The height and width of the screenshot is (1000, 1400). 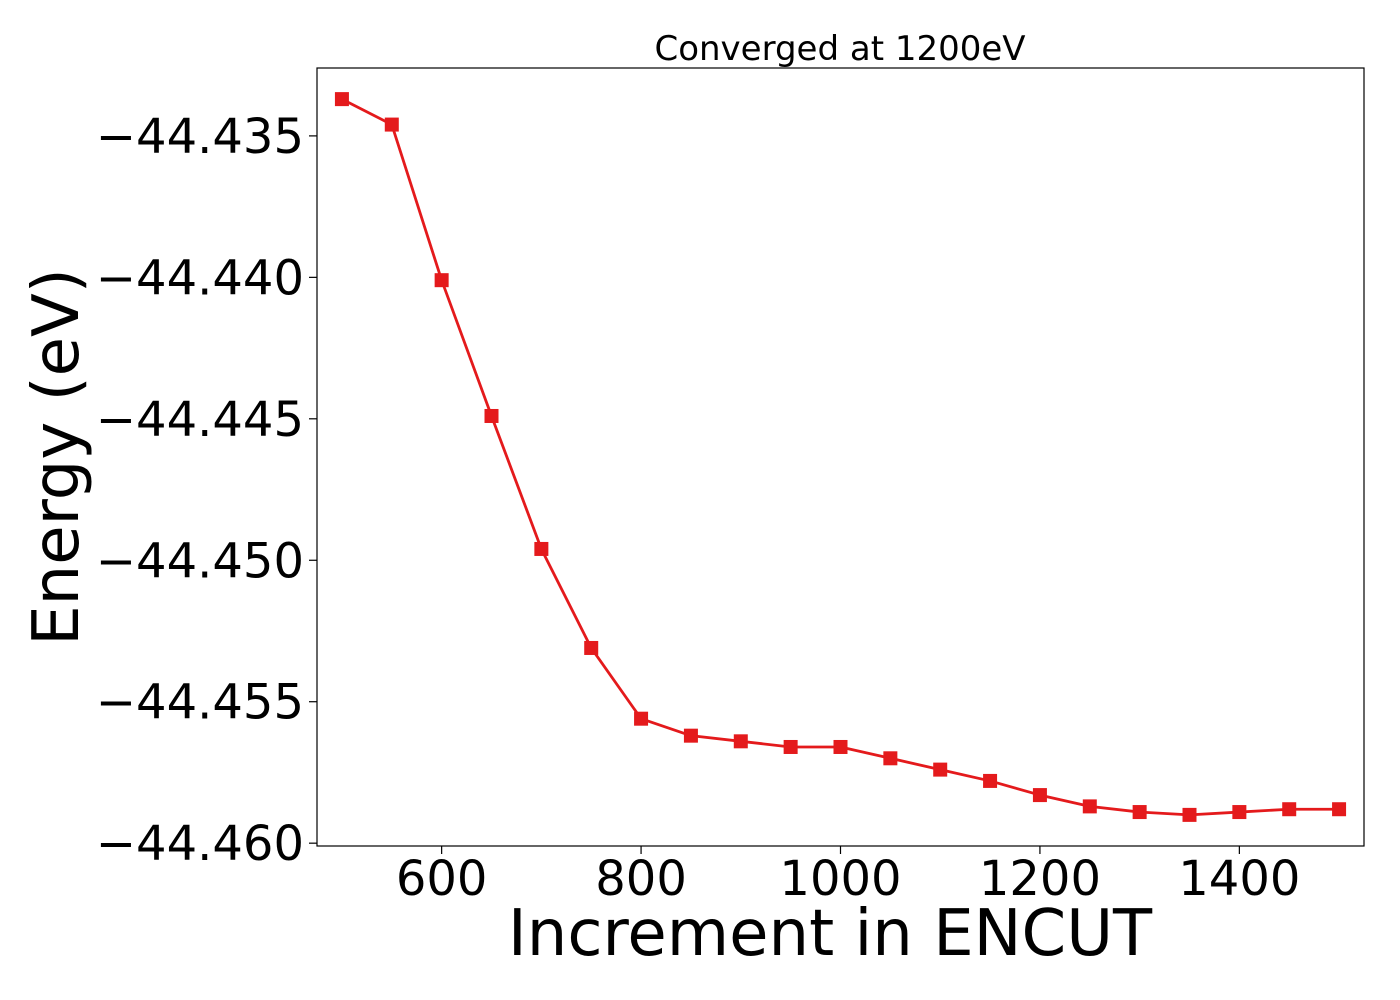 What do you see at coordinates (1040, 879) in the screenshot?
I see `x-tick-label: 1200` at bounding box center [1040, 879].